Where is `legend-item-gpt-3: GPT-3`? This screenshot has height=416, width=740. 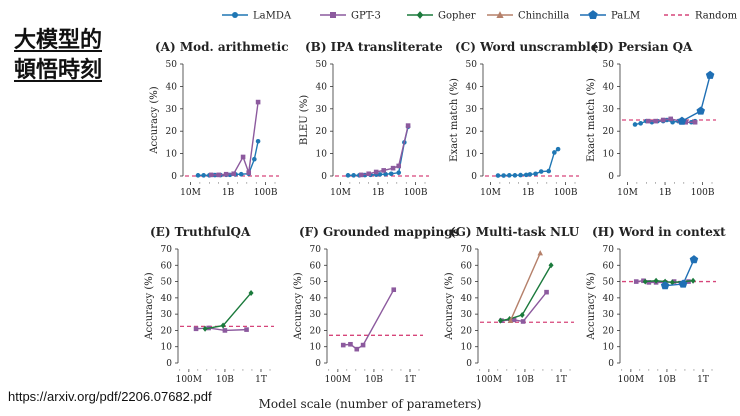
legend-item-gpt-3: GPT-3 is located at coordinates (350, 16).